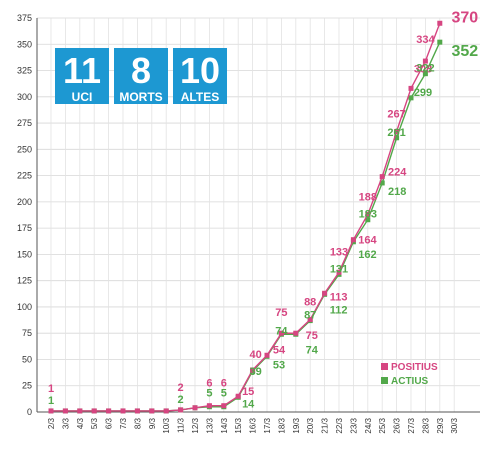 Image resolution: width=500 pixels, height=451 pixels. I want to click on x-tick-label: 16/3, so click(253, 425).